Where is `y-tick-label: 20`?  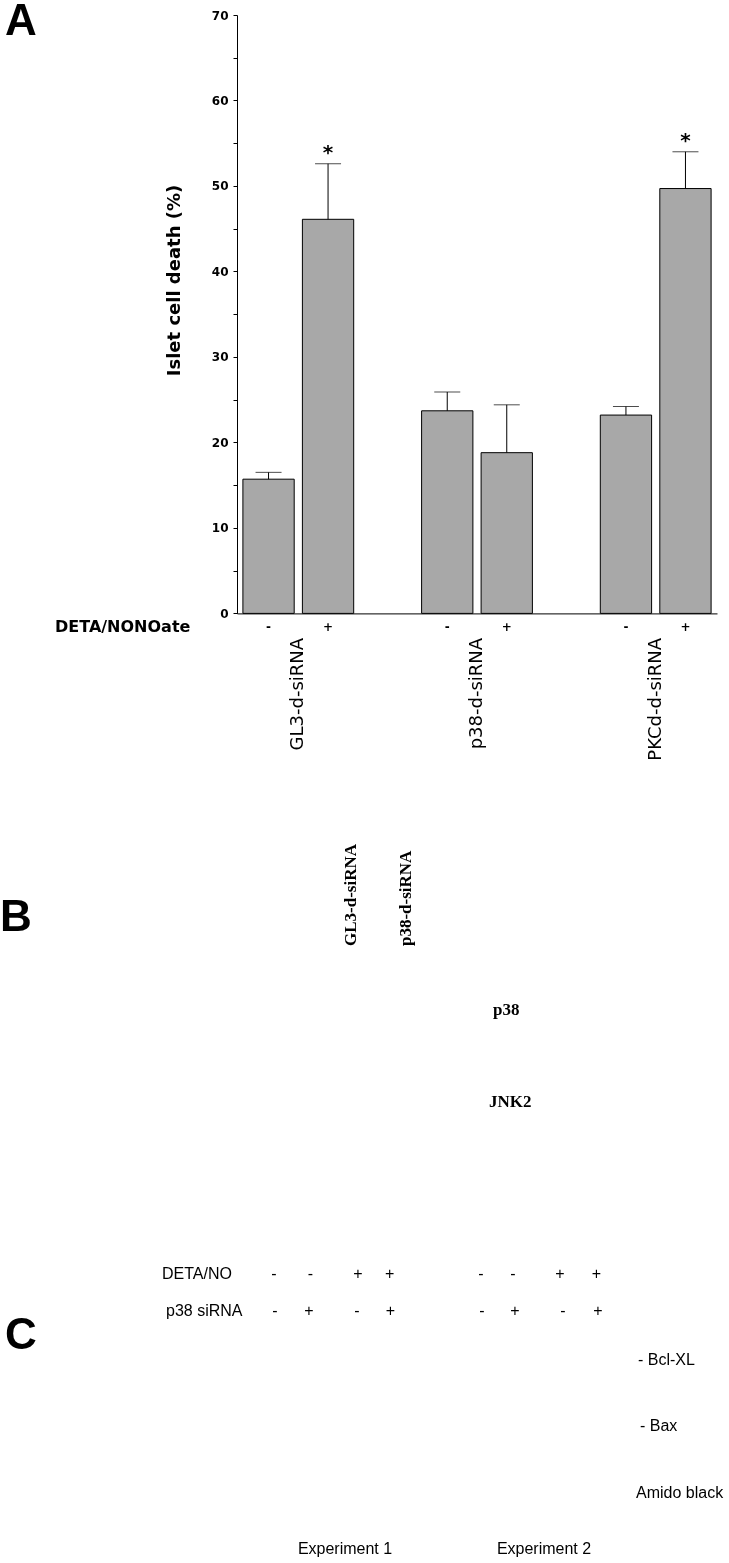 y-tick-label: 20 is located at coordinates (220, 442).